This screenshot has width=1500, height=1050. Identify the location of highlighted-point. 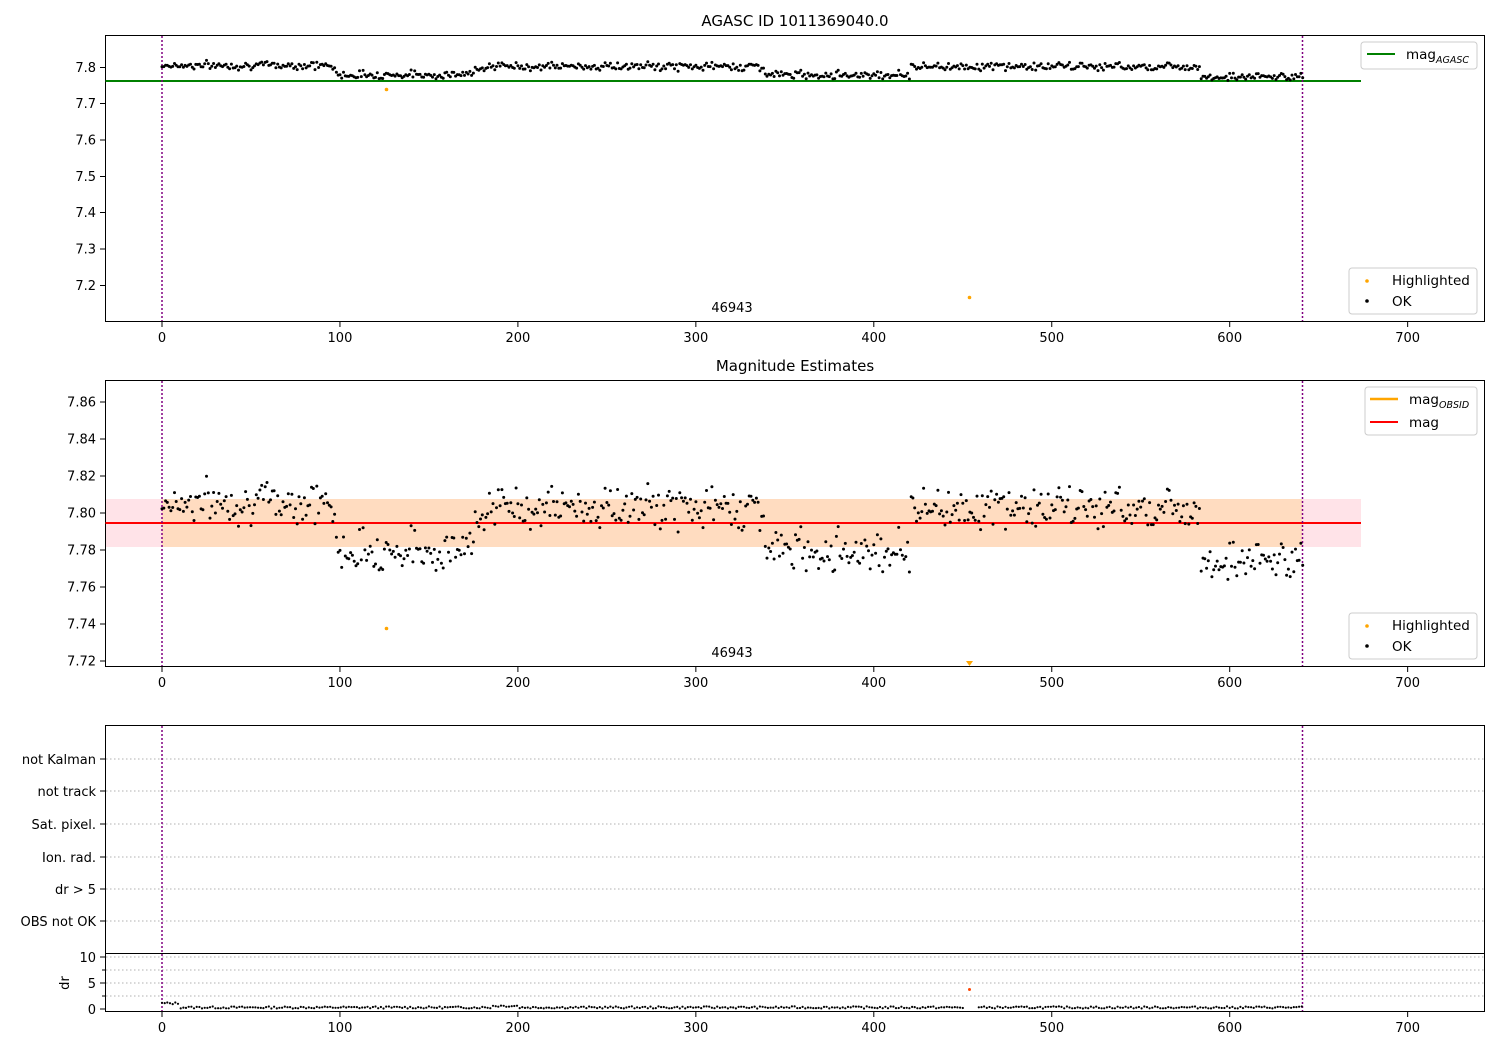
(969, 663).